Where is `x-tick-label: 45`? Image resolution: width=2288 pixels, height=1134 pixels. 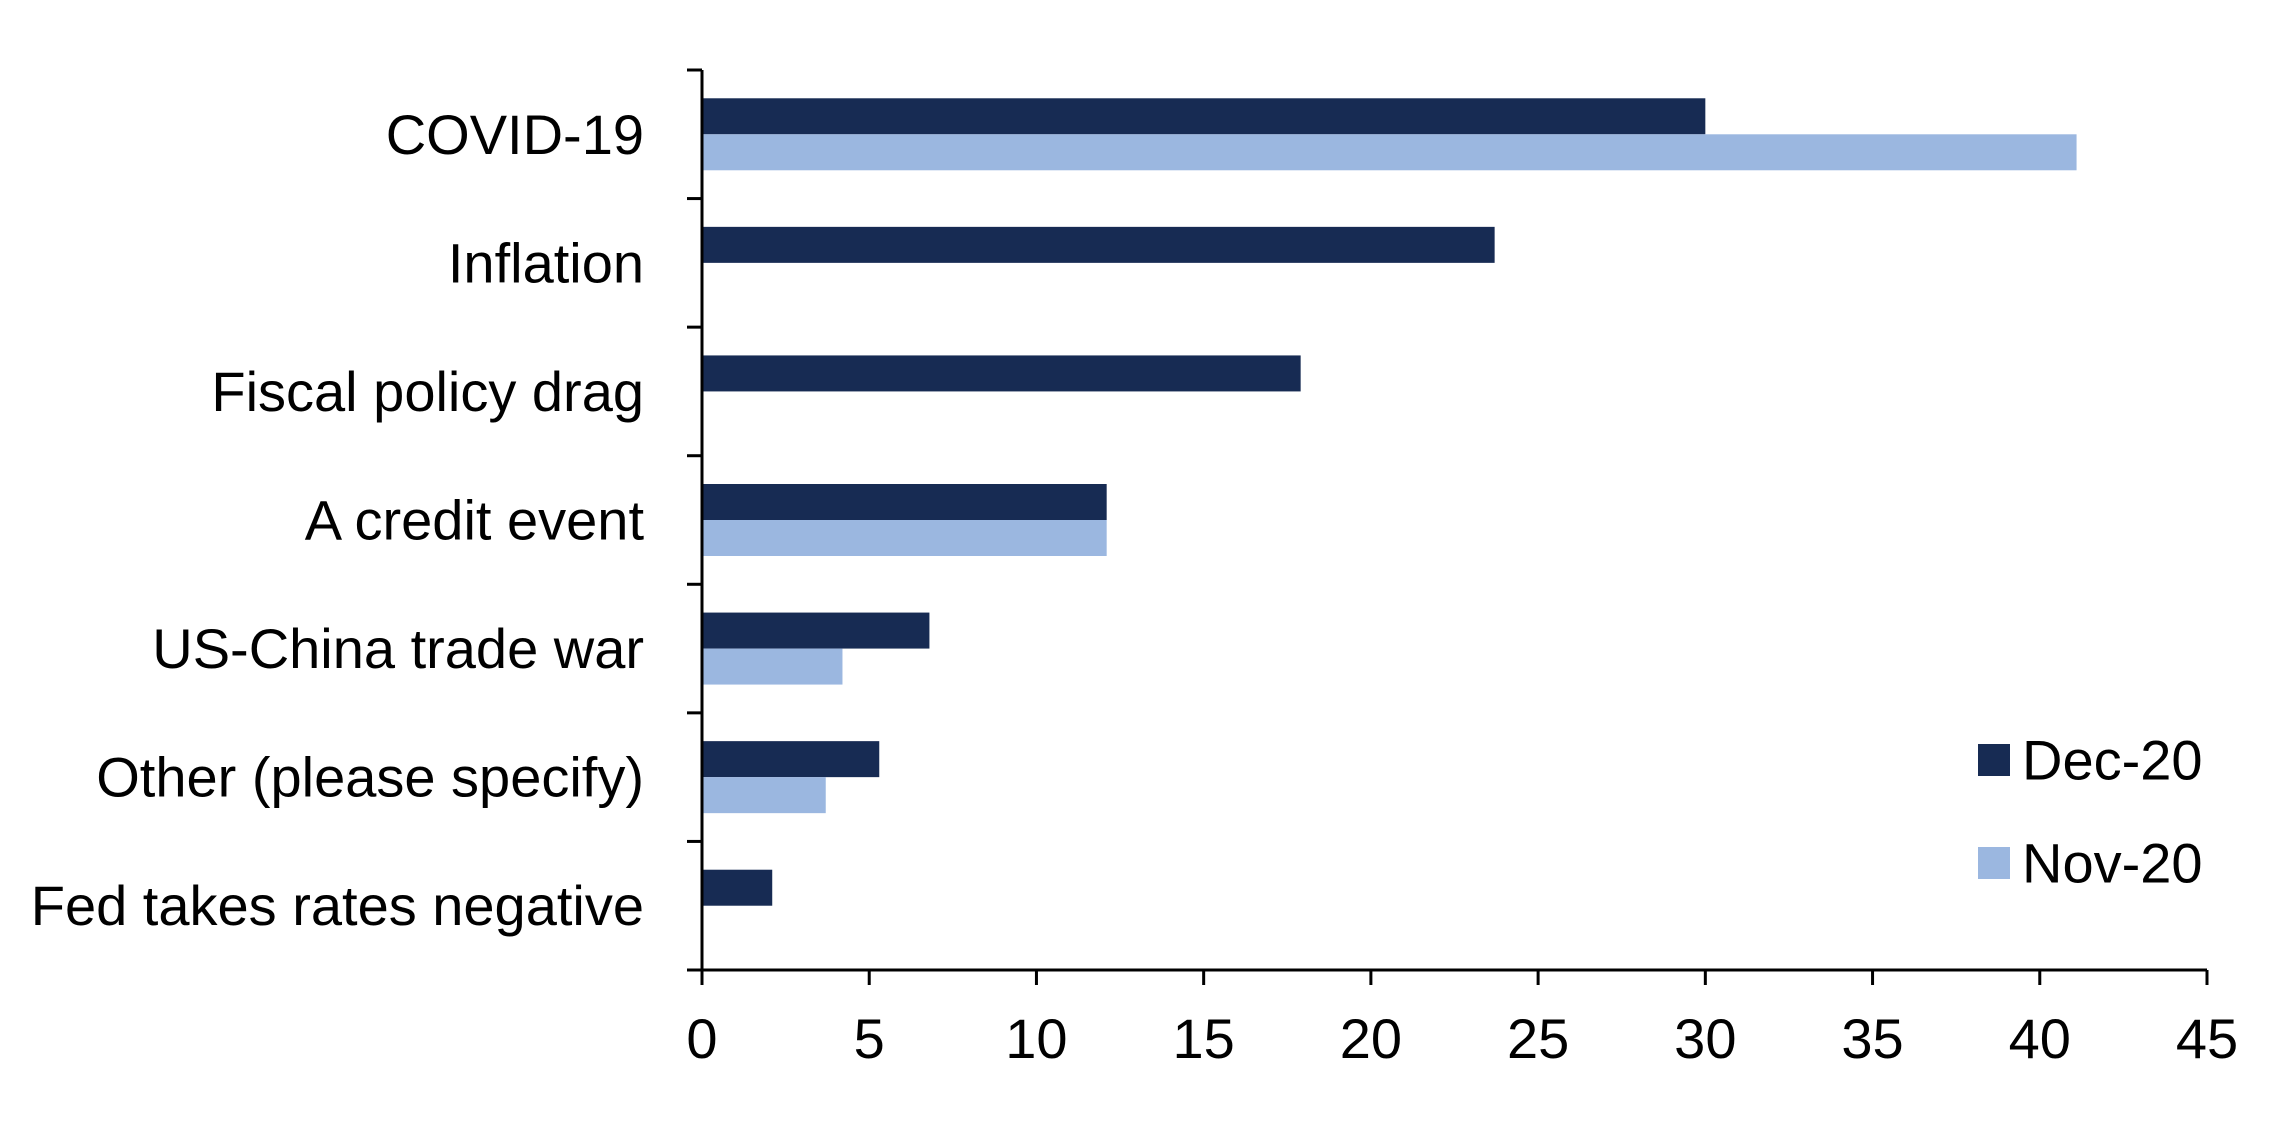 x-tick-label: 45 is located at coordinates (2207, 1038).